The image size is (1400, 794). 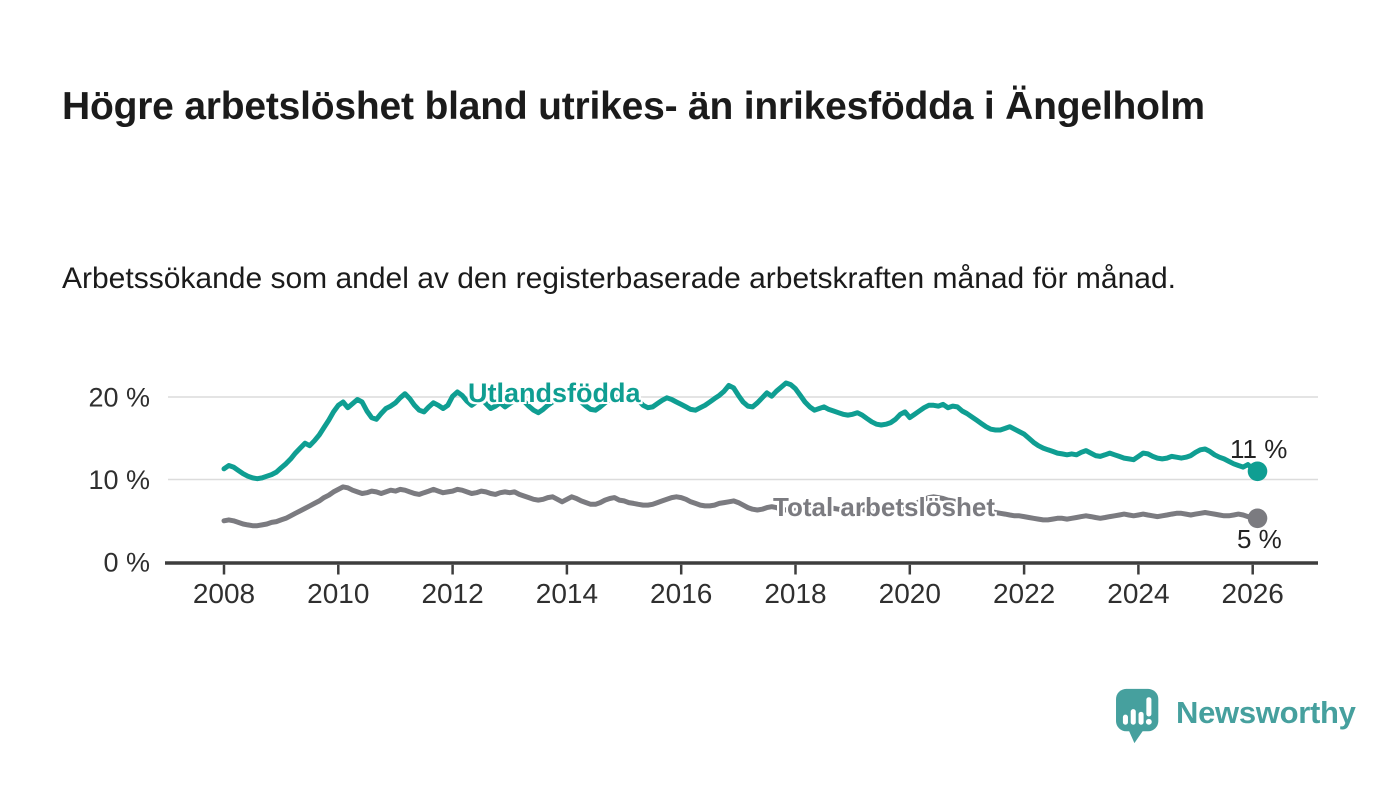 I want to click on x-tick-label: 2014, so click(x=567, y=593).